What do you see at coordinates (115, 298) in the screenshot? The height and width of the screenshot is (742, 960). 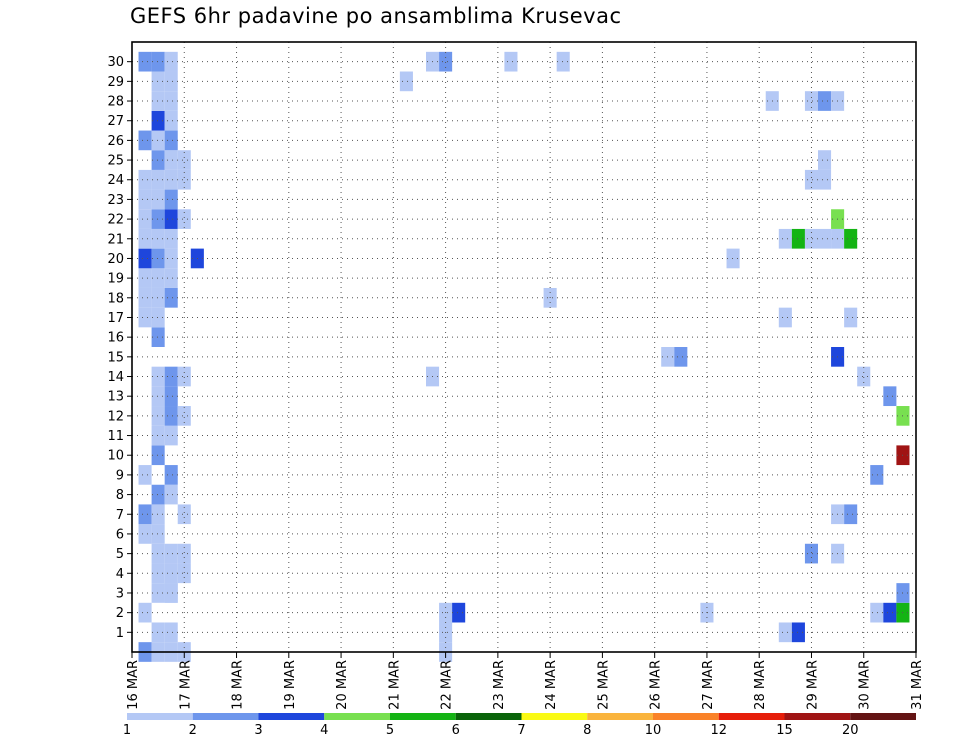 I see `y-tick-label: 18` at bounding box center [115, 298].